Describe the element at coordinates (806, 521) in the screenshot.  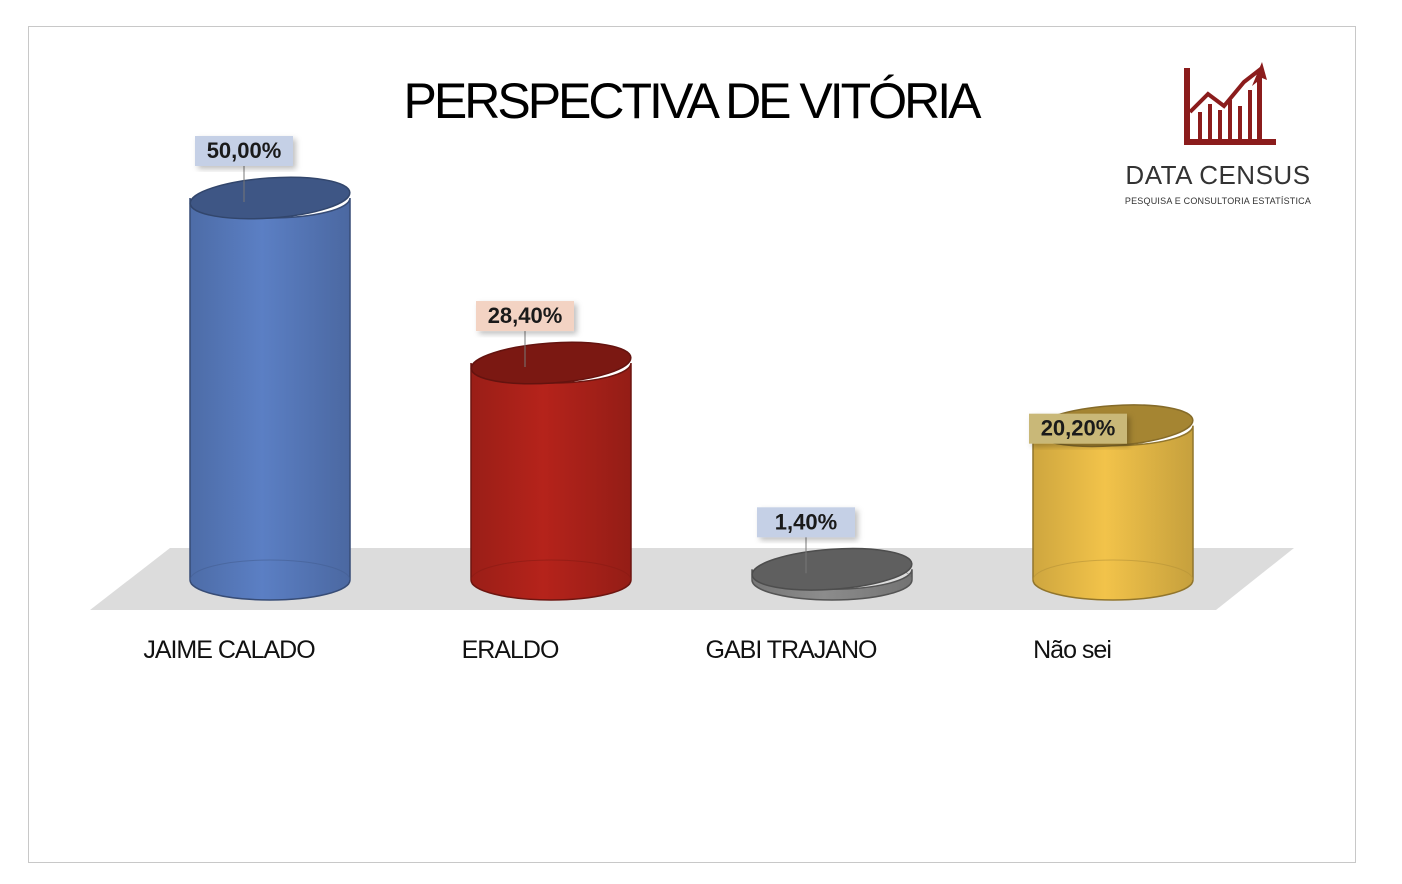
I see `data-label-text: 1,40%` at that location.